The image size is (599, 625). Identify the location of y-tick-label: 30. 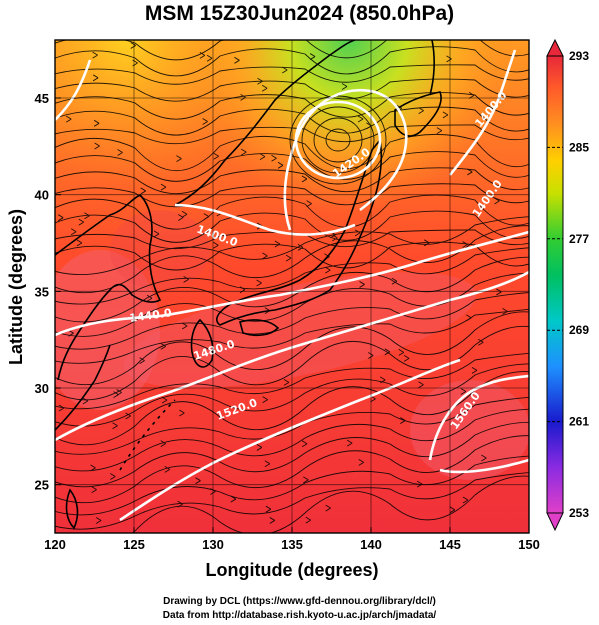
(42, 388).